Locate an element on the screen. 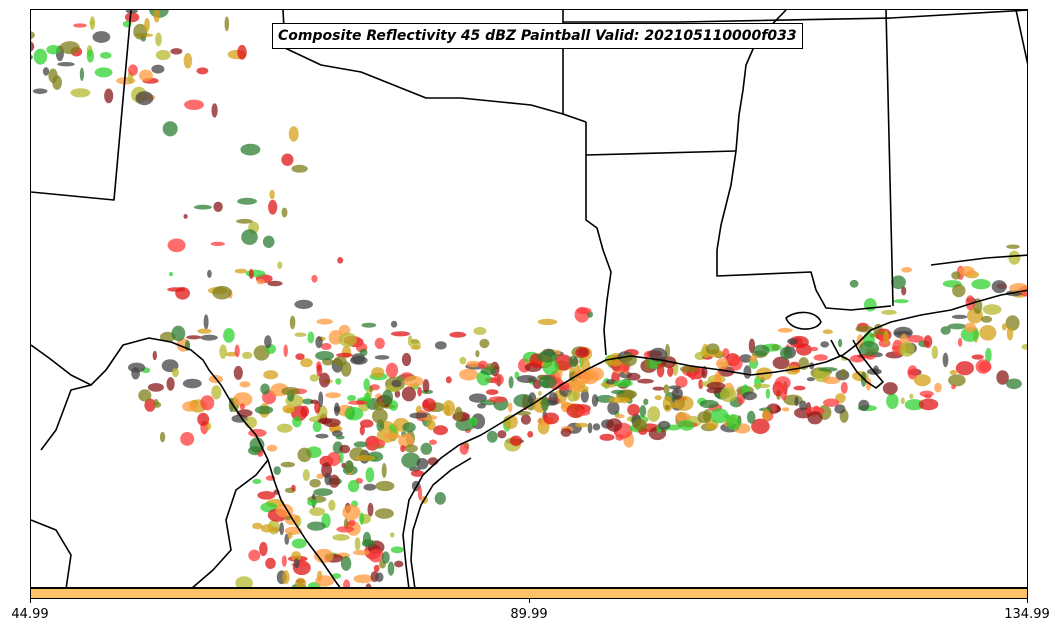  border-ar-la is located at coordinates (661, 153).